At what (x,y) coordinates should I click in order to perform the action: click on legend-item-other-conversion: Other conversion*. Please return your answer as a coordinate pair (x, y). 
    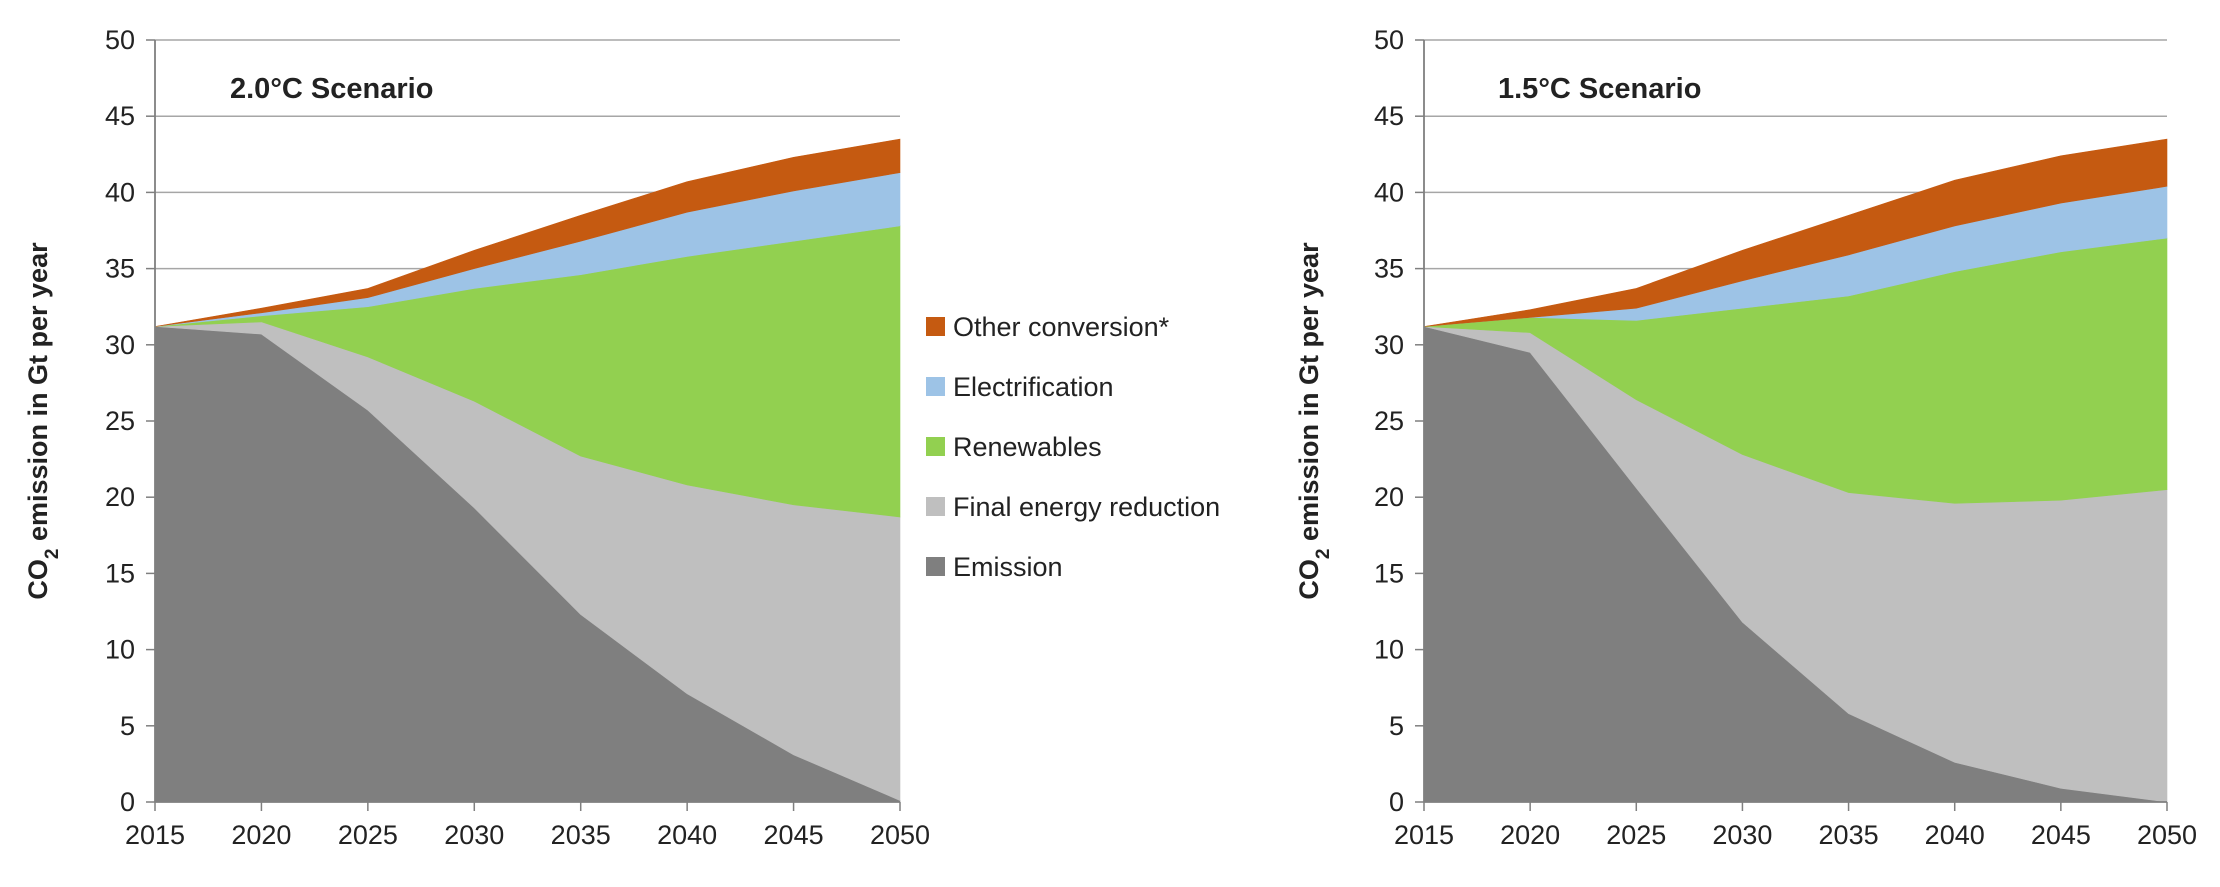
    Looking at the image, I should click on (1048, 327).